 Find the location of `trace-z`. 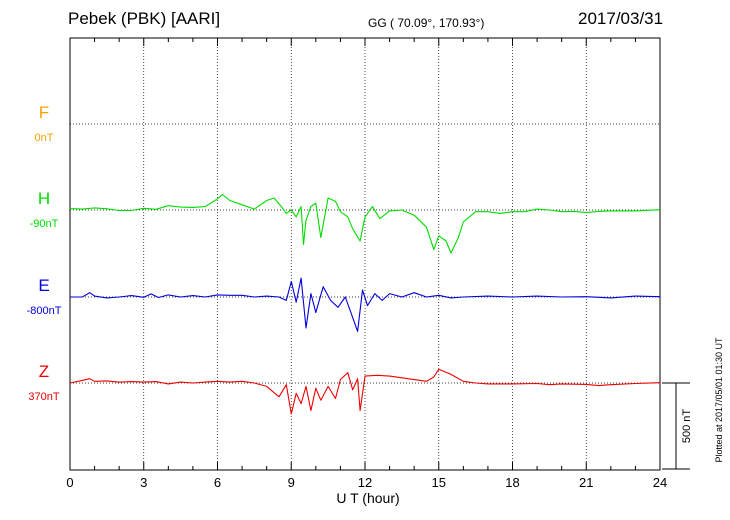

trace-z is located at coordinates (365, 391).